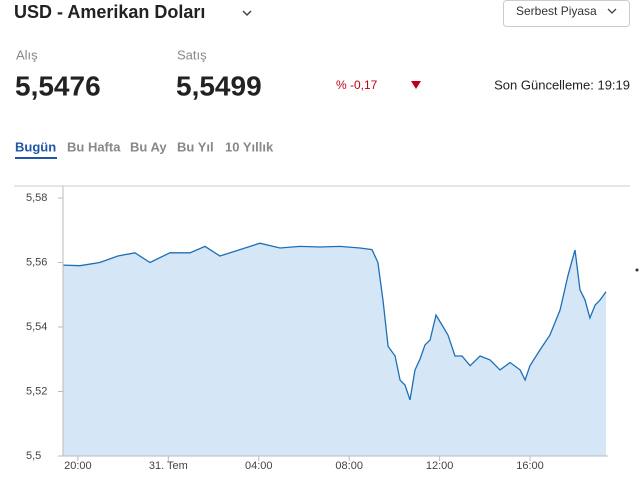 Image resolution: width=644 pixels, height=497 pixels. What do you see at coordinates (259, 466) in the screenshot?
I see `x-tick-label: 04:00` at bounding box center [259, 466].